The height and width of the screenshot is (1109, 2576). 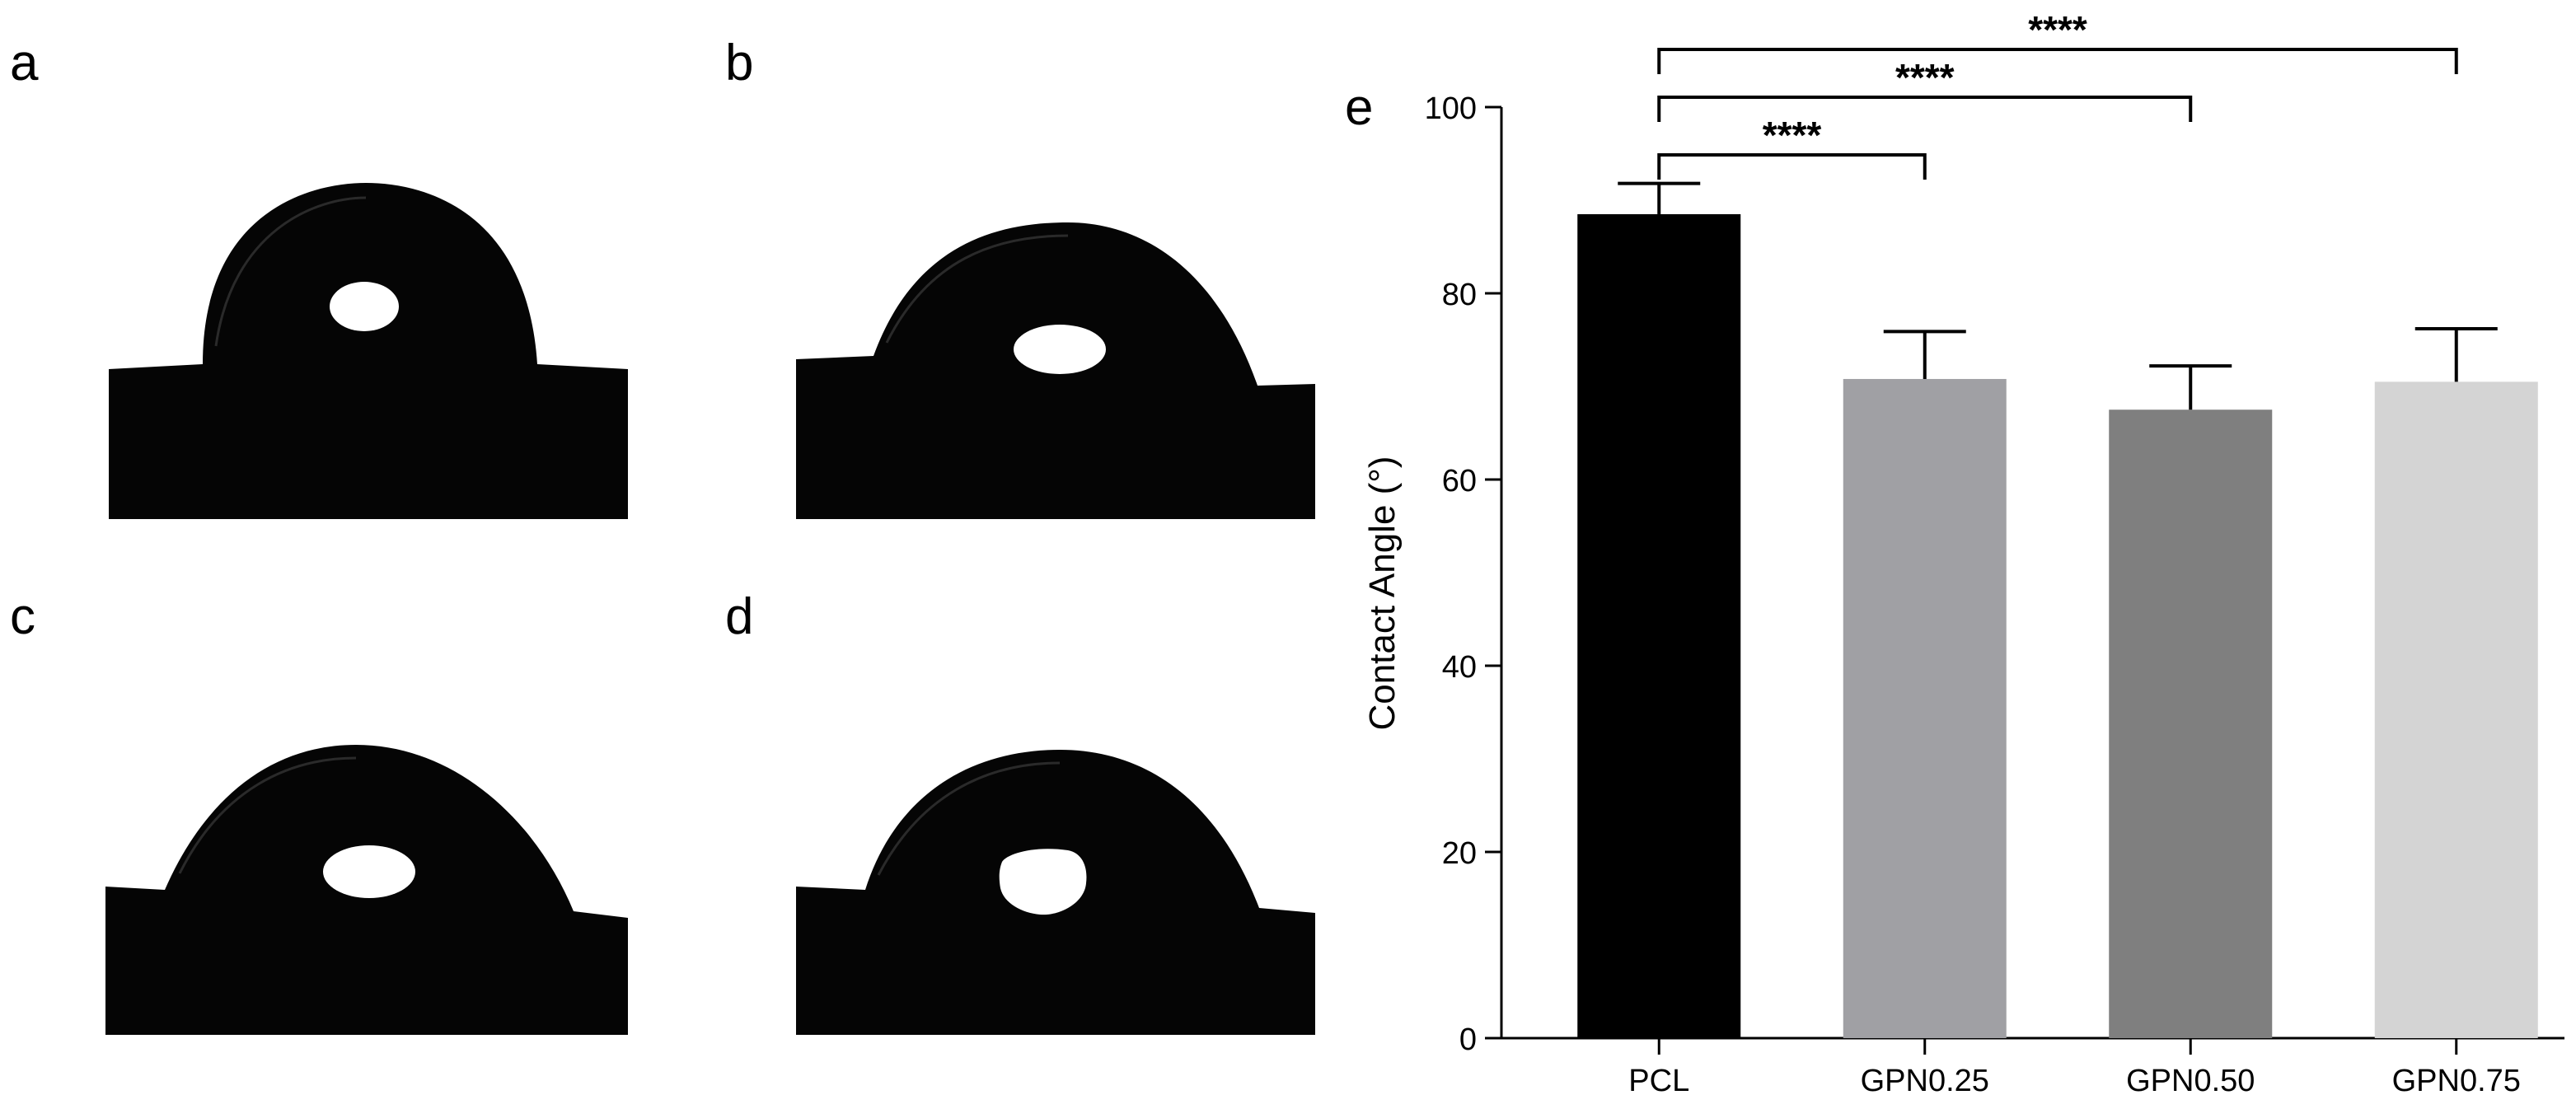 I want to click on y-tick-label: 80, so click(x=1459, y=295).